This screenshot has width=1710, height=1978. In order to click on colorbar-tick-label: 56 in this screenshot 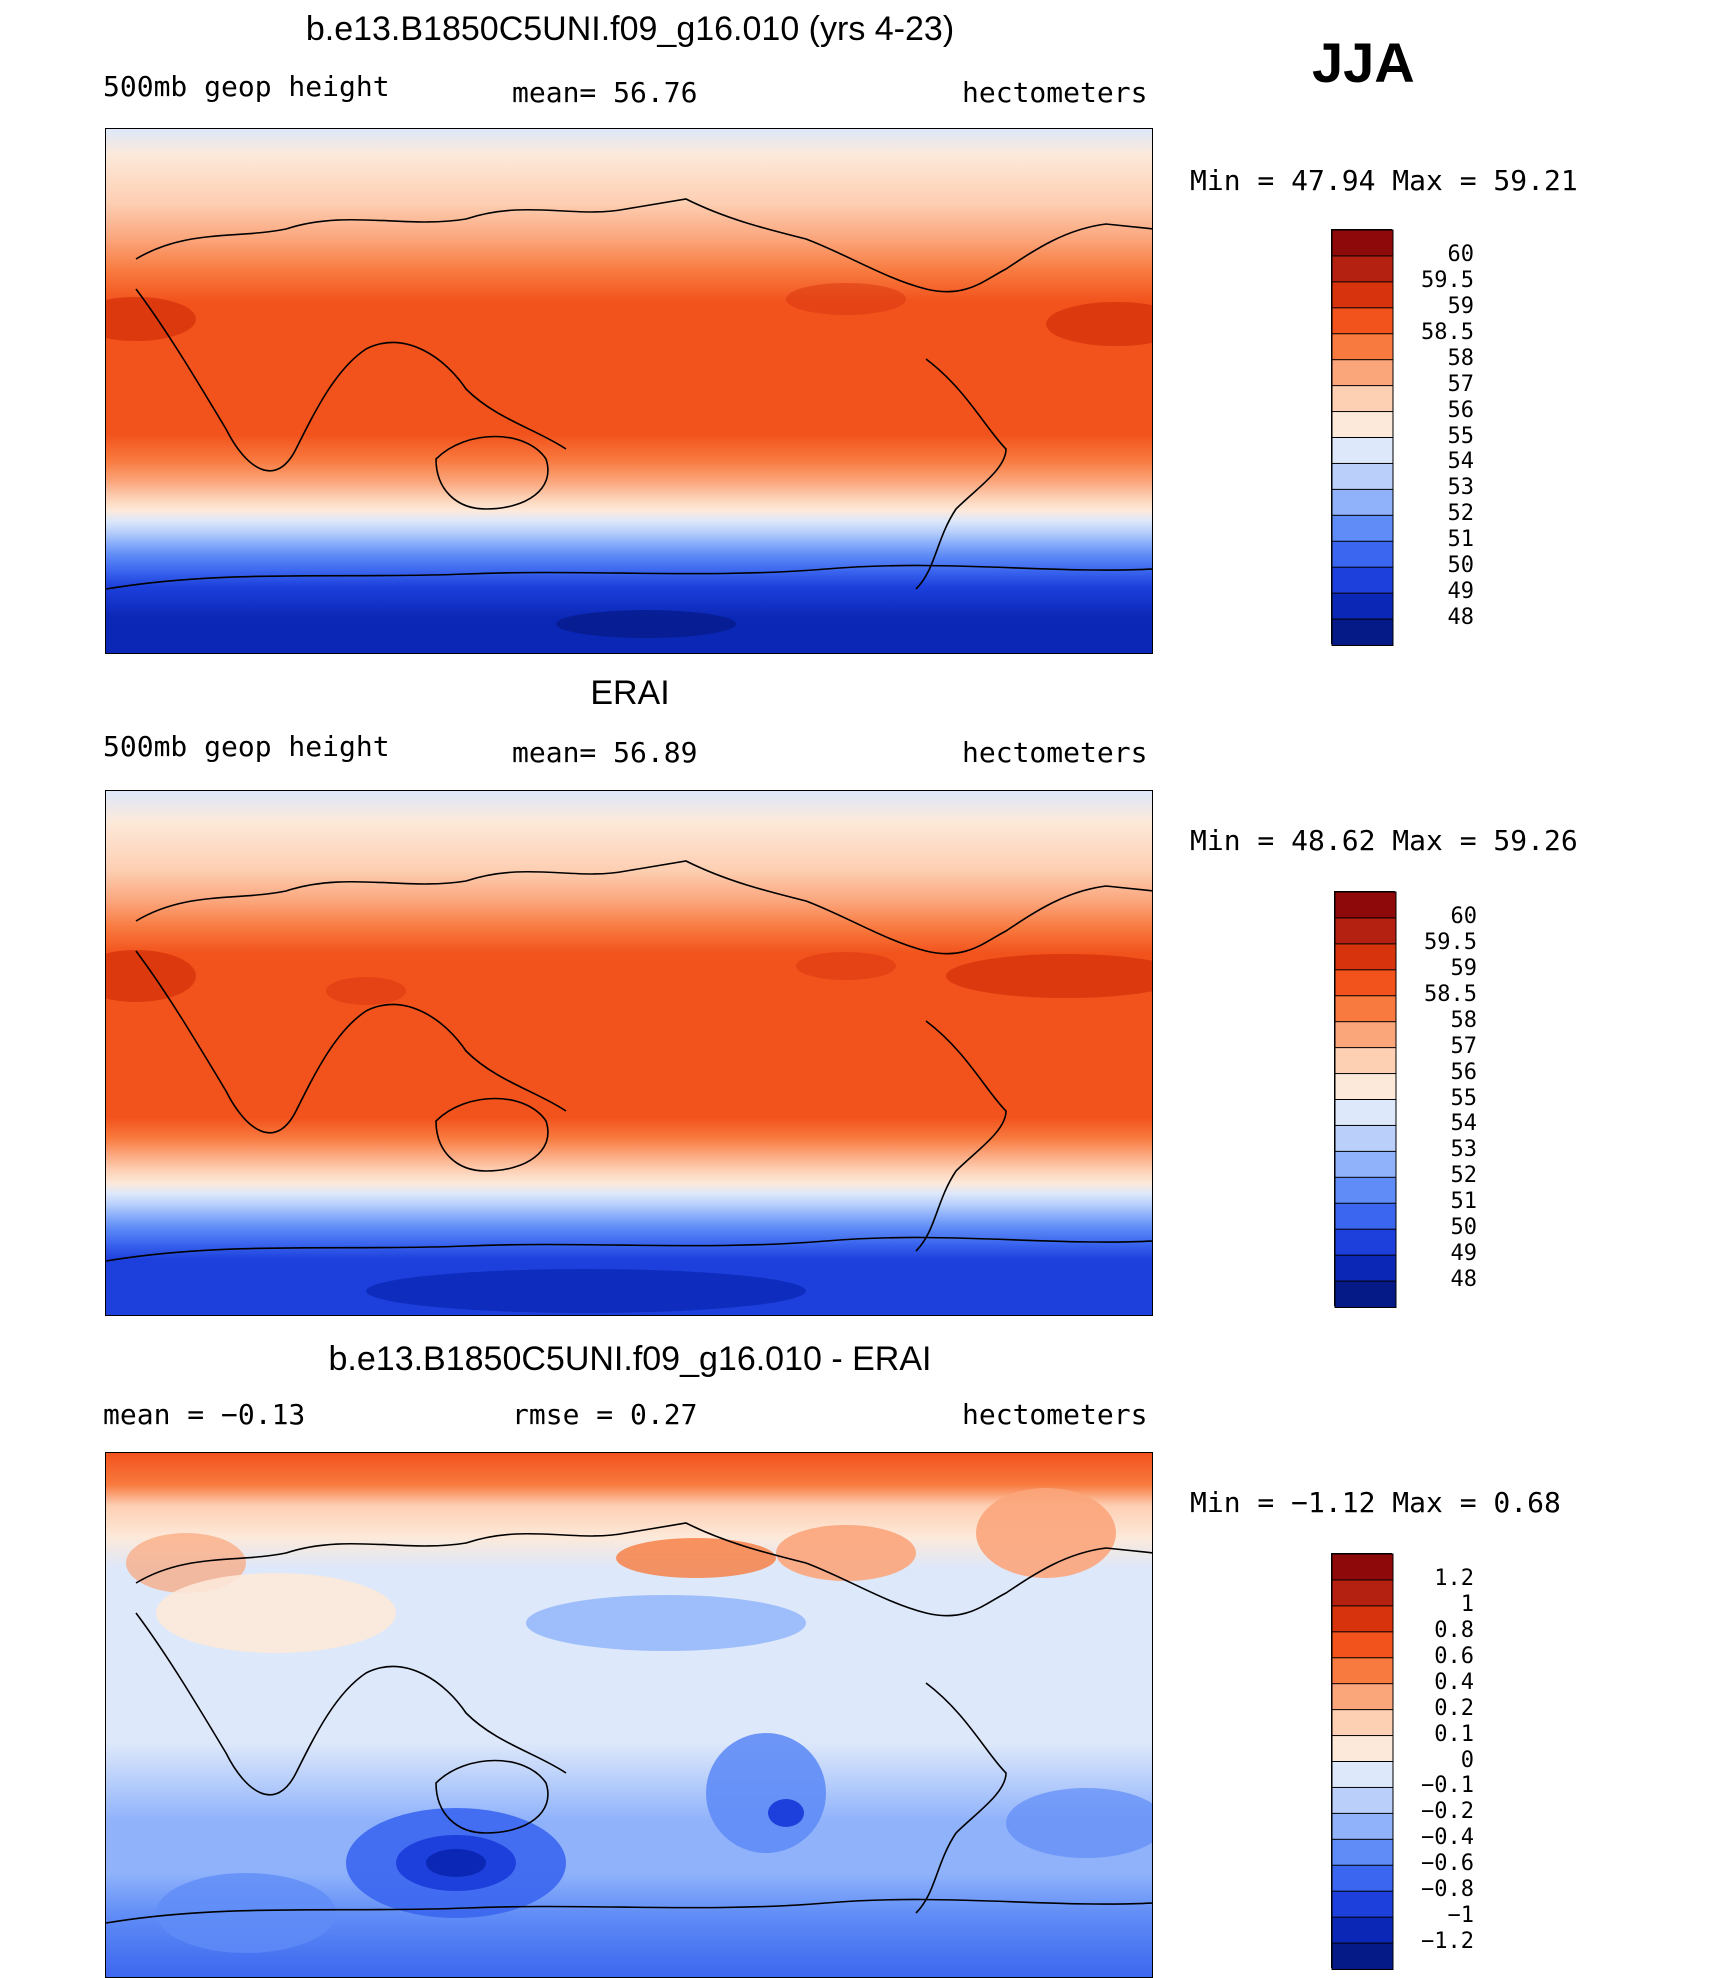, I will do `click(1464, 1072)`.